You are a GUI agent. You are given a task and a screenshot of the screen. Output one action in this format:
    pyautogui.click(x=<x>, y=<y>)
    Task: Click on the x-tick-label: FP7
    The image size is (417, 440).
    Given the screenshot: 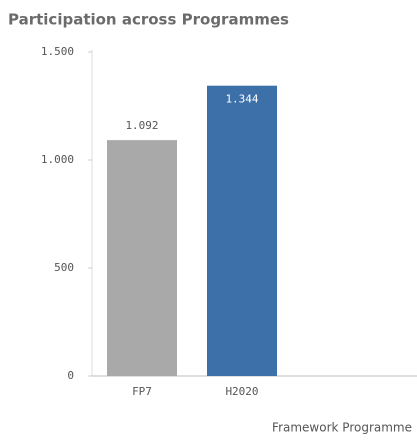 What is the action you would take?
    pyautogui.click(x=142, y=391)
    